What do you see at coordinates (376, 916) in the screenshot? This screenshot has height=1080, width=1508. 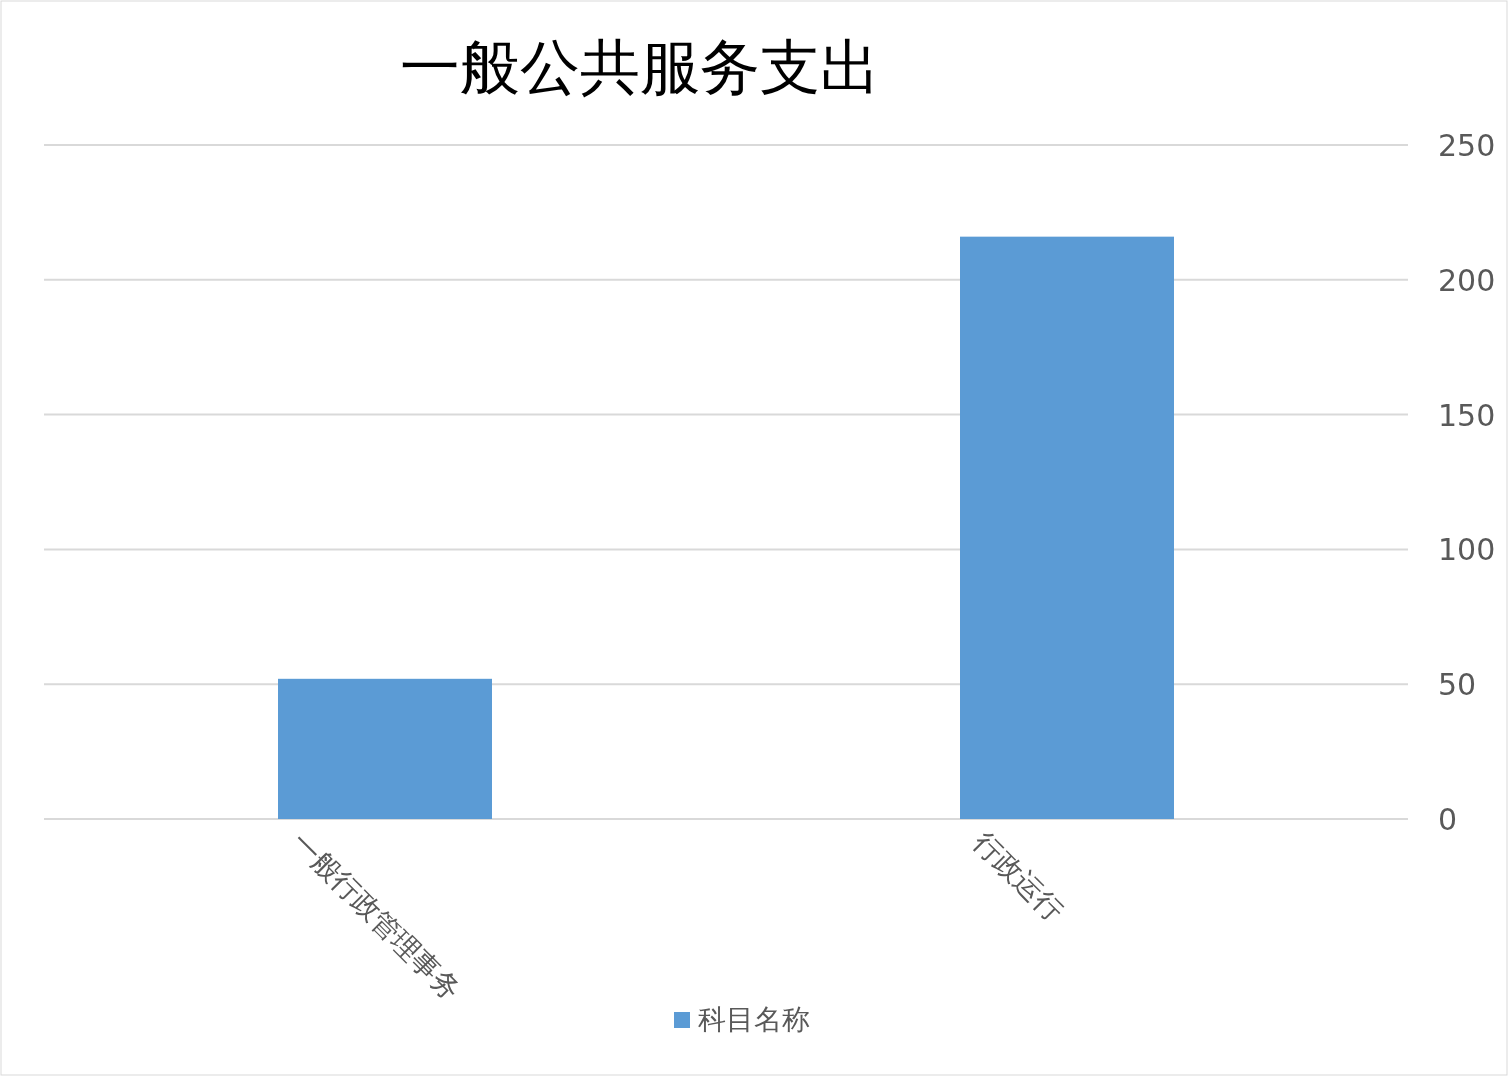 I see `x-tick-label: 一般行政管理事务` at bounding box center [376, 916].